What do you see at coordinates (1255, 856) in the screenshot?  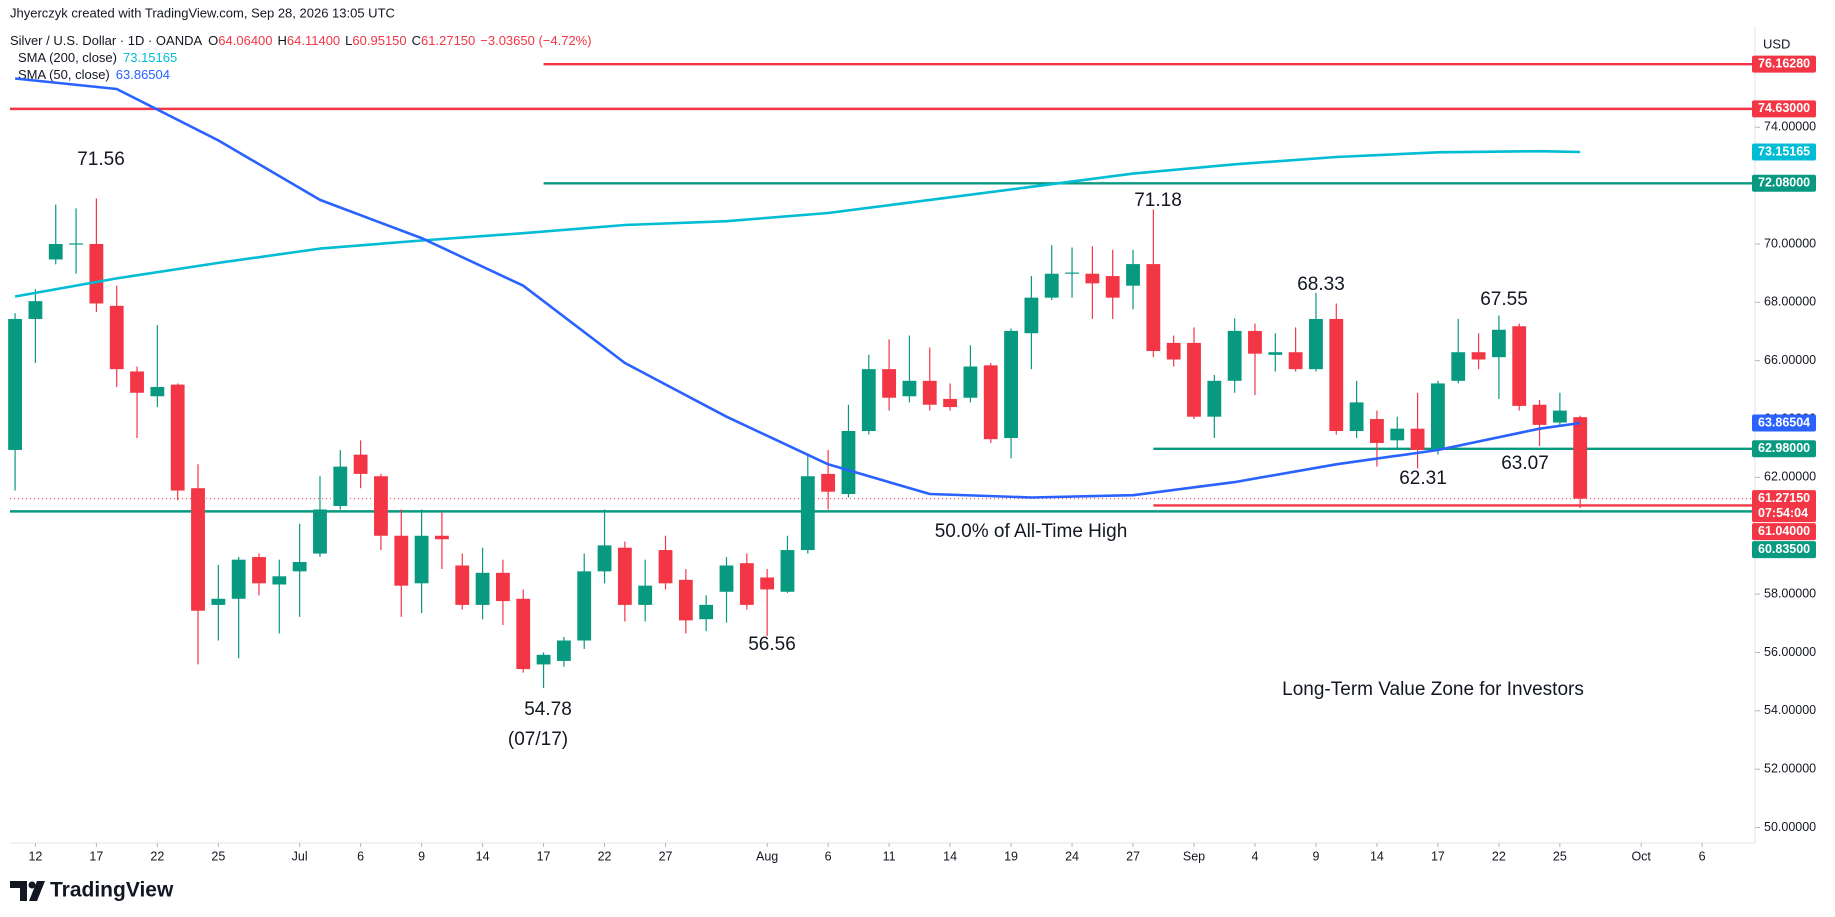 I see `x-tick-label: 4` at bounding box center [1255, 856].